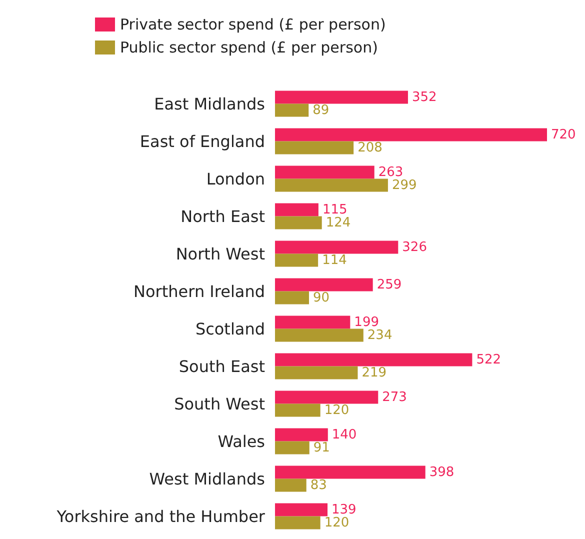 The height and width of the screenshot is (539, 585). Describe the element at coordinates (335, 210) in the screenshot. I see `data-label: 115` at that location.